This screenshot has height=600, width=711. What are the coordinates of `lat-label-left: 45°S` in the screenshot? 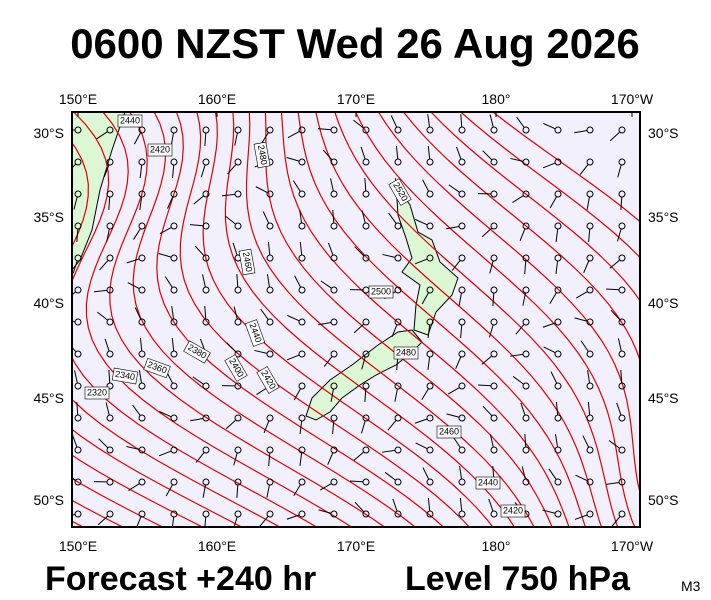 It's located at (48, 398).